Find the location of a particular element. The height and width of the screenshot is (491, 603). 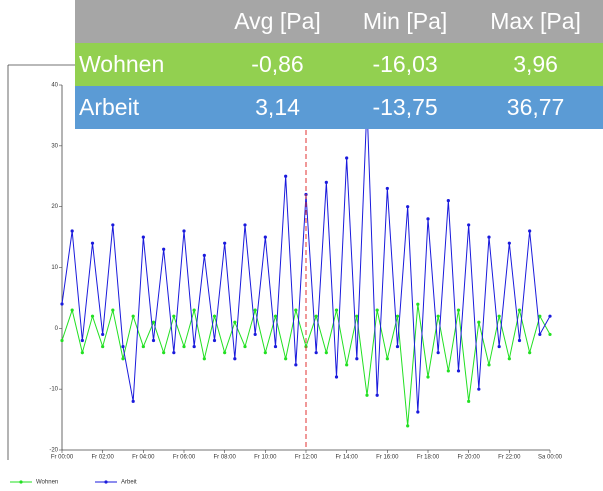

table-cell: 36,77 is located at coordinates (535, 107).